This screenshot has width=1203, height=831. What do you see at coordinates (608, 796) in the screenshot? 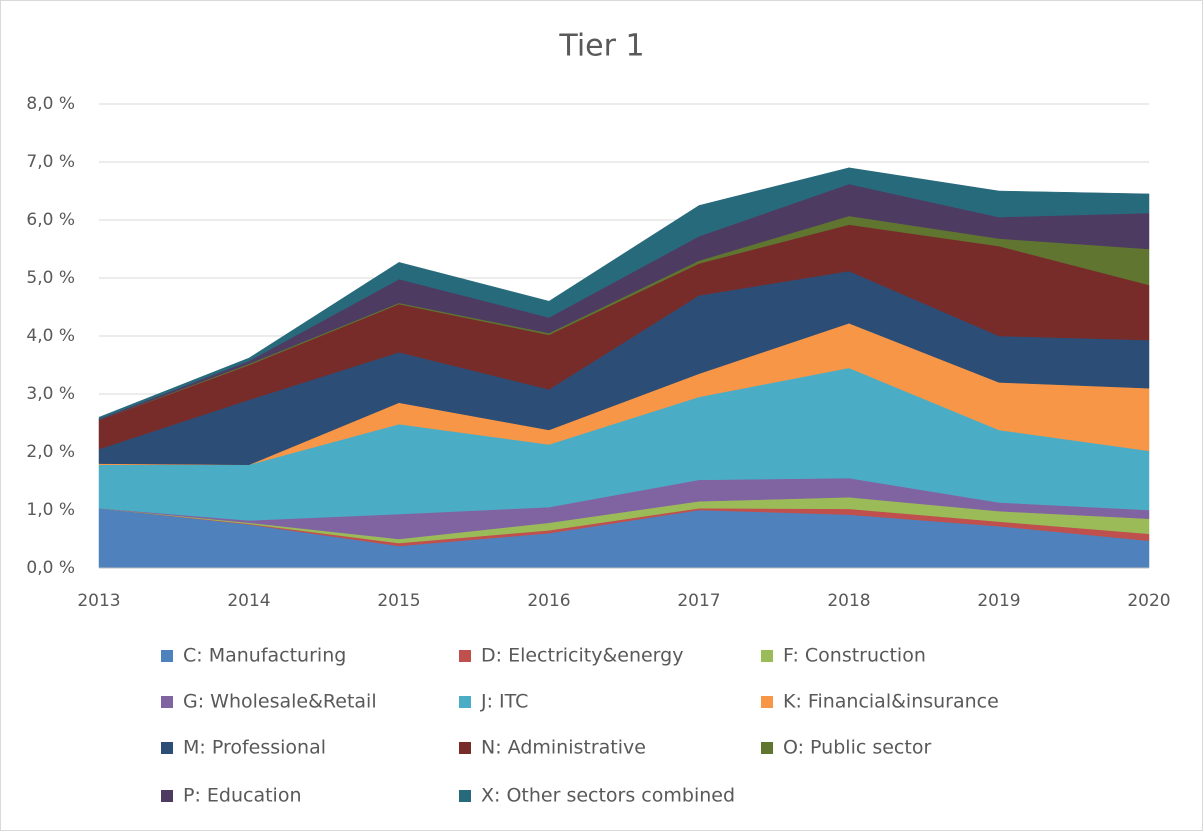
I see `legend-label: X: Other sectors combined` at bounding box center [608, 796].